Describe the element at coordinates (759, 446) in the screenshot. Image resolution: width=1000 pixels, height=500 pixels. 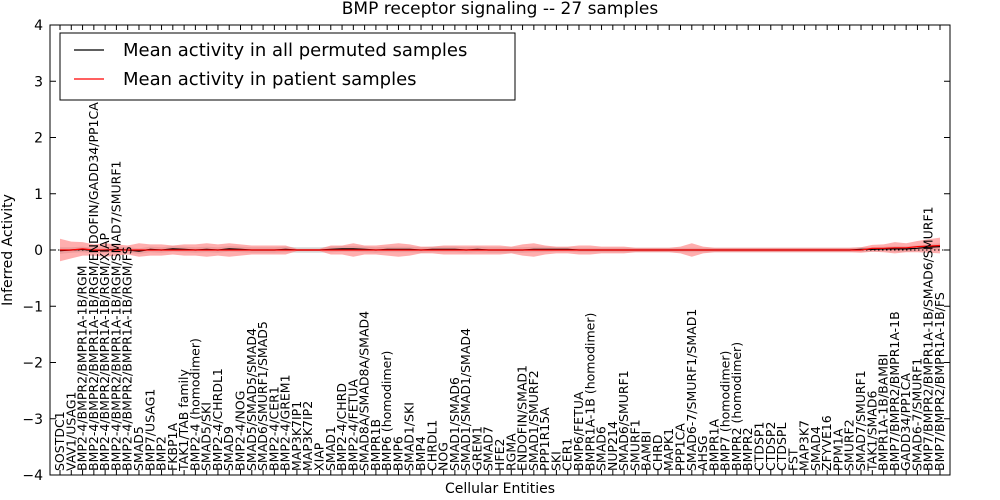
I see `x-tick-label: CTDSP1` at that location.